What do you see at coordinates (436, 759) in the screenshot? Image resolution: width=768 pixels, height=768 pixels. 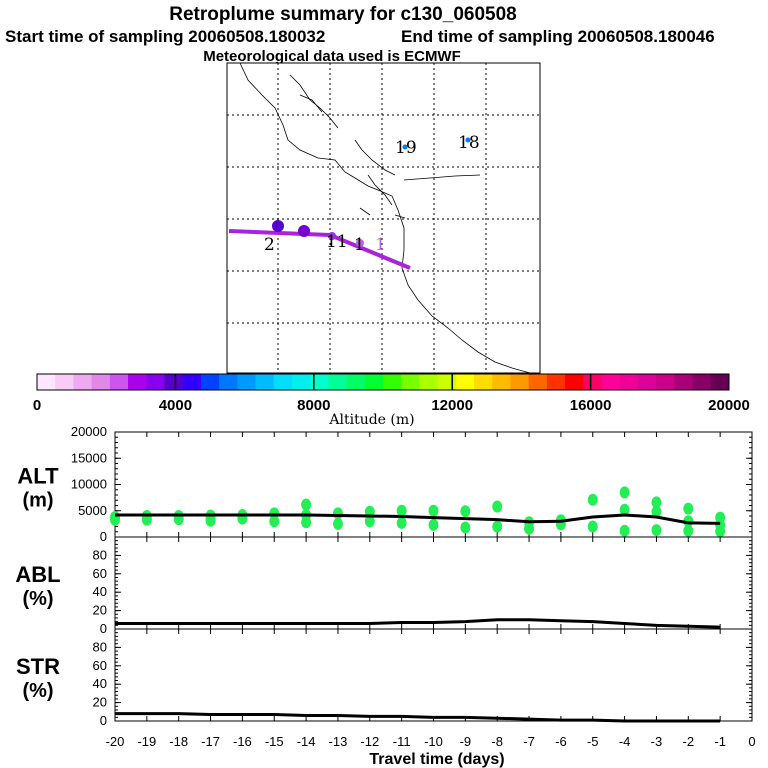 I see `x-axis-label: Travel time (days)` at bounding box center [436, 759].